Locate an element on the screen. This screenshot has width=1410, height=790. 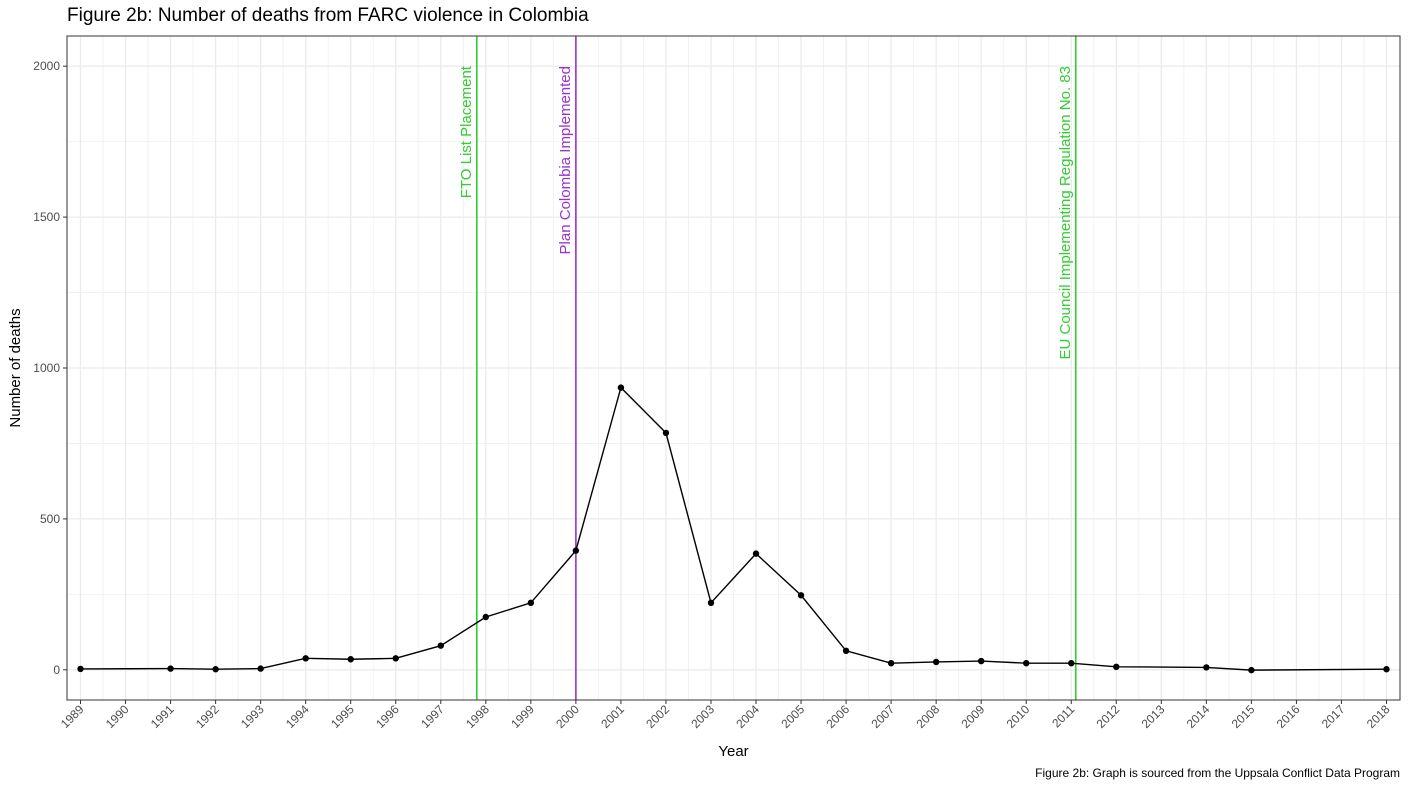
x-tick-label: 2014 is located at coordinates (1198, 716).